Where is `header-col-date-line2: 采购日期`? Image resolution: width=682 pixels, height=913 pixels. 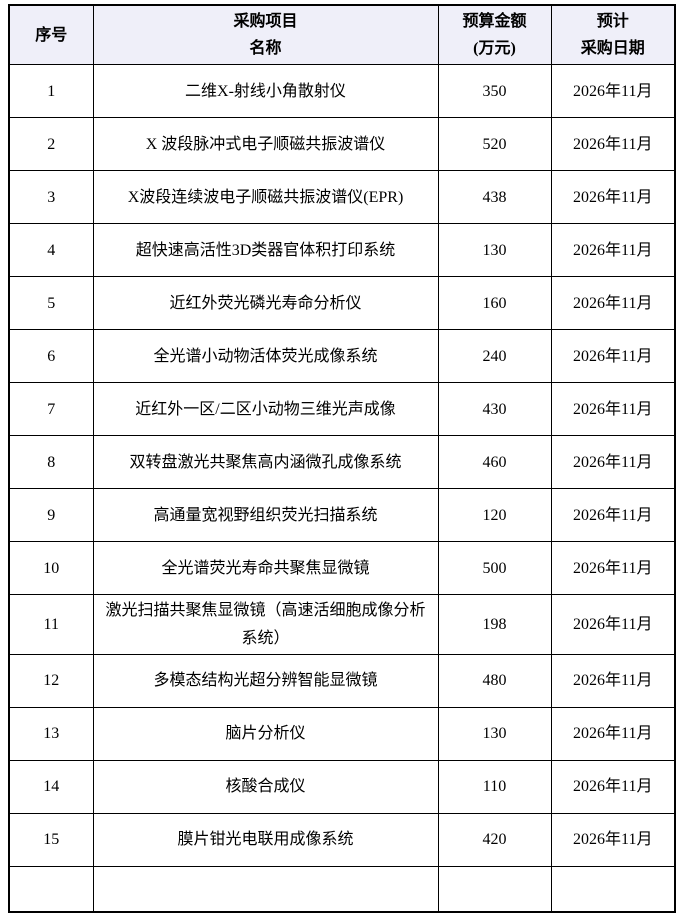 header-col-date-line2: 采购日期 is located at coordinates (612, 49).